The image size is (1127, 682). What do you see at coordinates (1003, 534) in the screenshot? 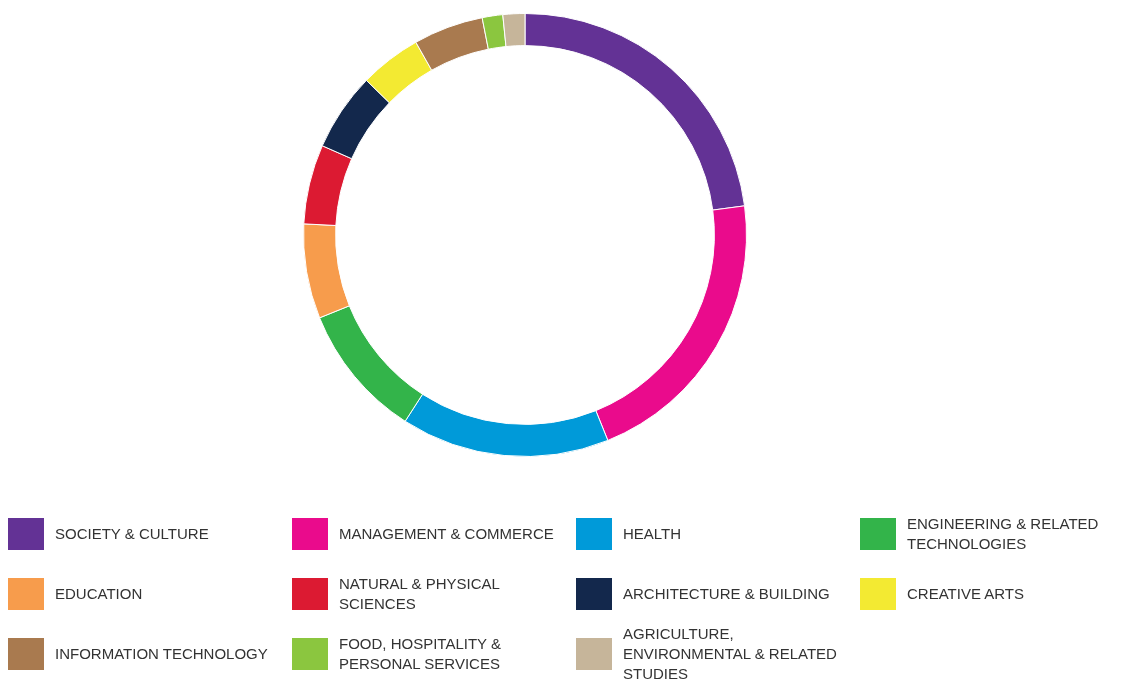
I see `legend-label: ENGINEERING & RELATED TECHNOLOGIES` at bounding box center [1003, 534].